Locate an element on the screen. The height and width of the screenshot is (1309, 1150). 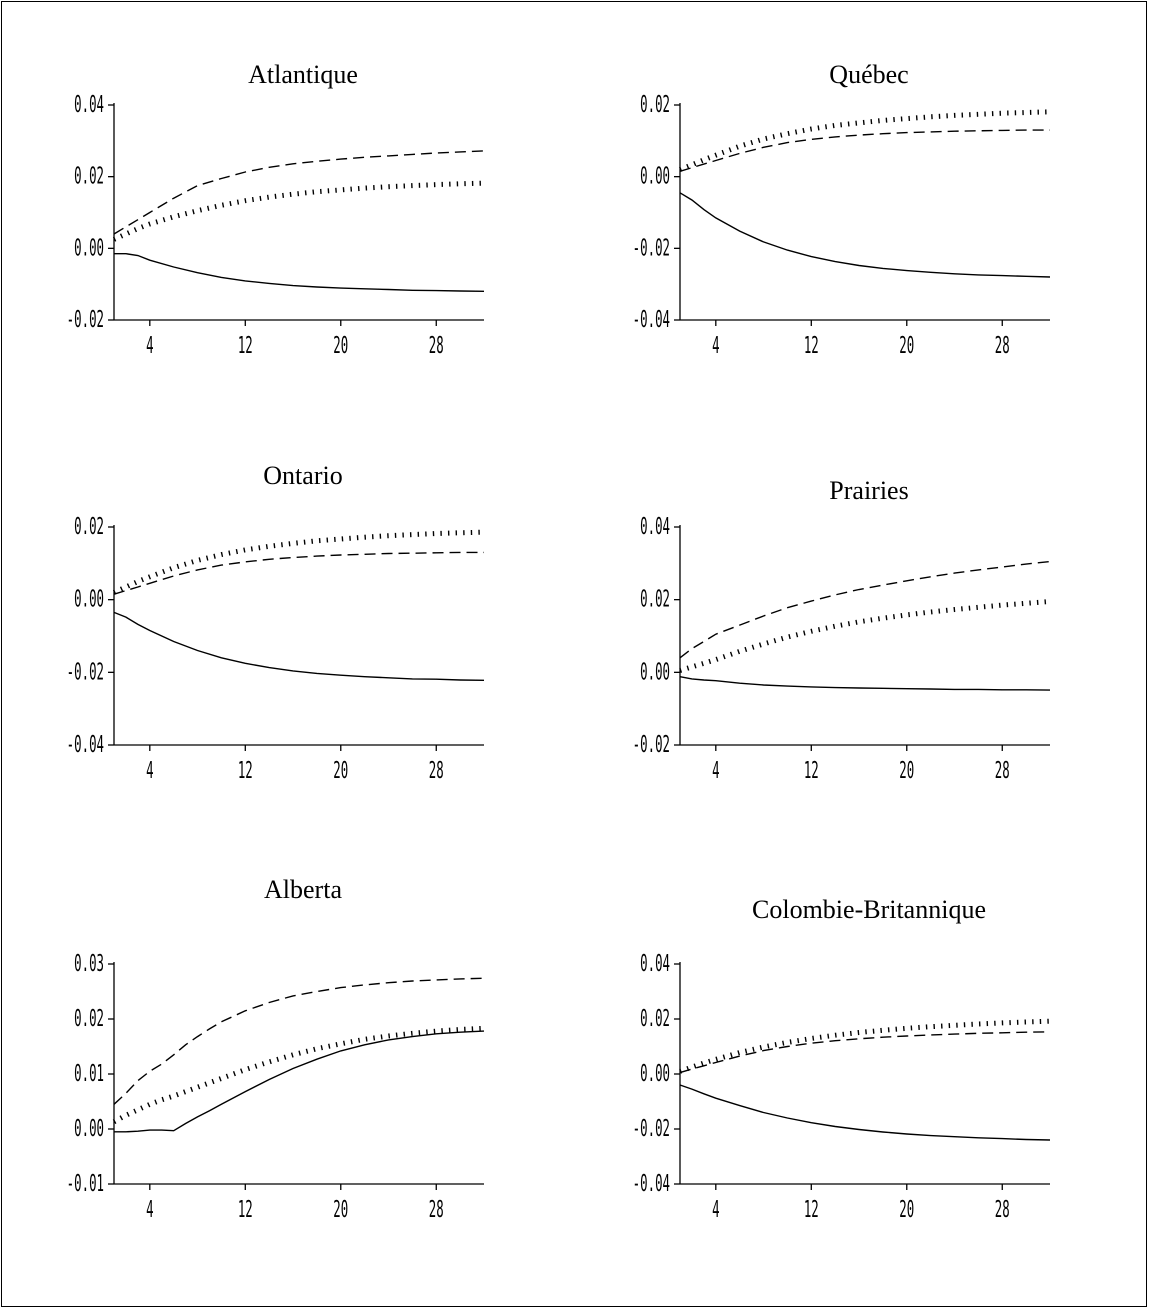
y-tick-label: 0.01 is located at coordinates (89, 1074).